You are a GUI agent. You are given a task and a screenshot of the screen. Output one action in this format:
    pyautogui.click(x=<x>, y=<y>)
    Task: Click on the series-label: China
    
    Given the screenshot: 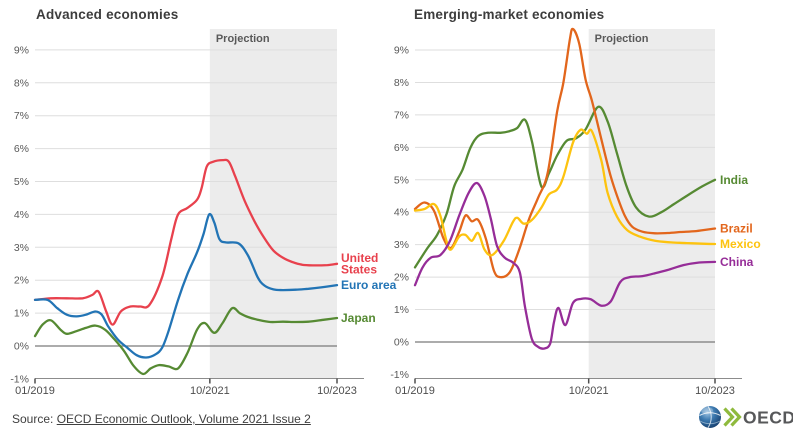 What is the action you would take?
    pyautogui.click(x=737, y=262)
    